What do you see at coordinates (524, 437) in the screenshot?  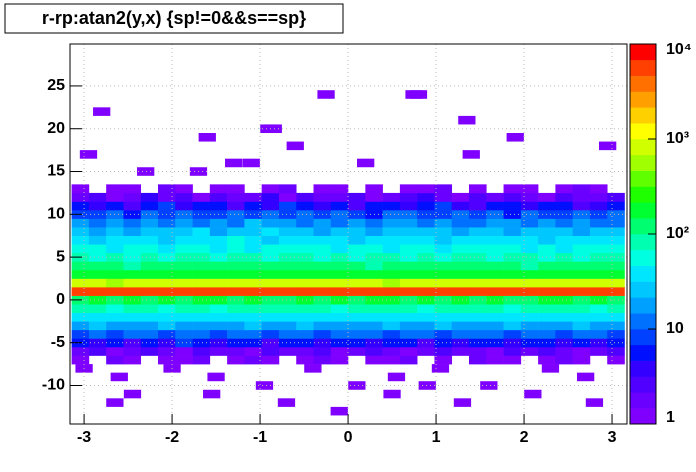 I see `x-tick-label: 2` at bounding box center [524, 437].